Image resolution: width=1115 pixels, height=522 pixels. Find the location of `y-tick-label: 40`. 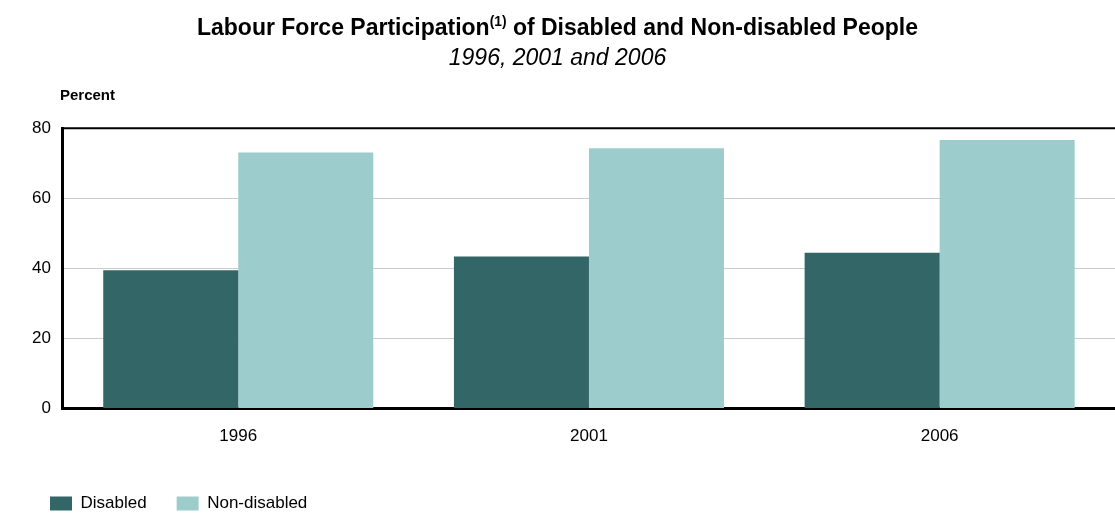

y-tick-label: 40 is located at coordinates (41, 268).